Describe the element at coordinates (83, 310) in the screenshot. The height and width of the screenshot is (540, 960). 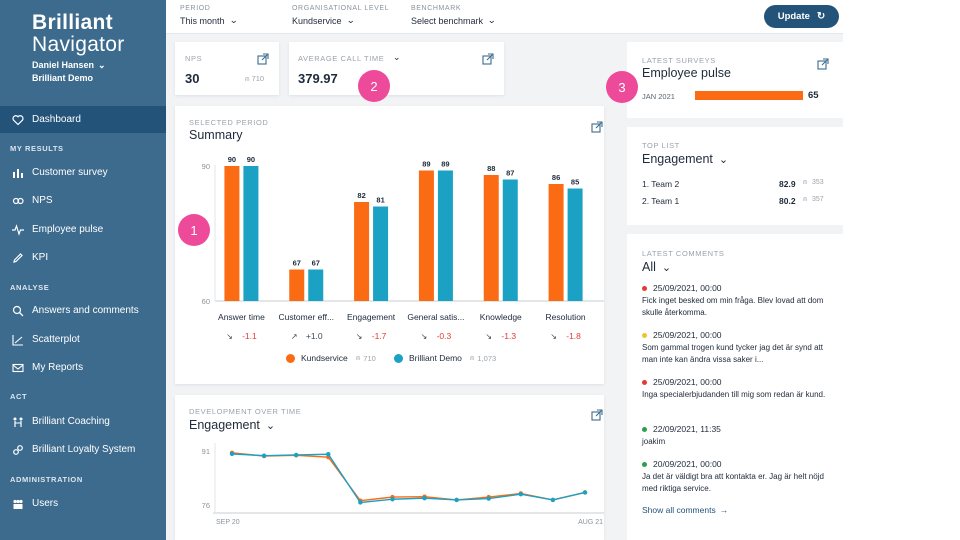
I see `sidebar-item-answers-comments: Answers and comments` at that location.